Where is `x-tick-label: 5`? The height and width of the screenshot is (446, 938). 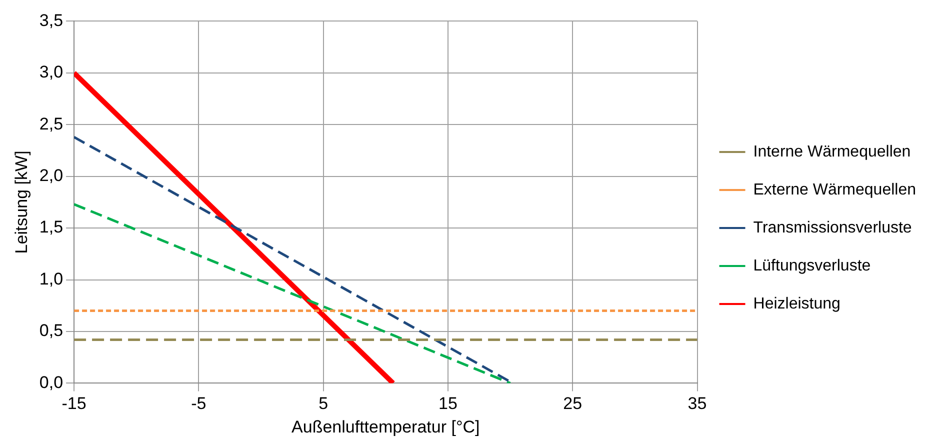 x-tick-label: 5 is located at coordinates (323, 404).